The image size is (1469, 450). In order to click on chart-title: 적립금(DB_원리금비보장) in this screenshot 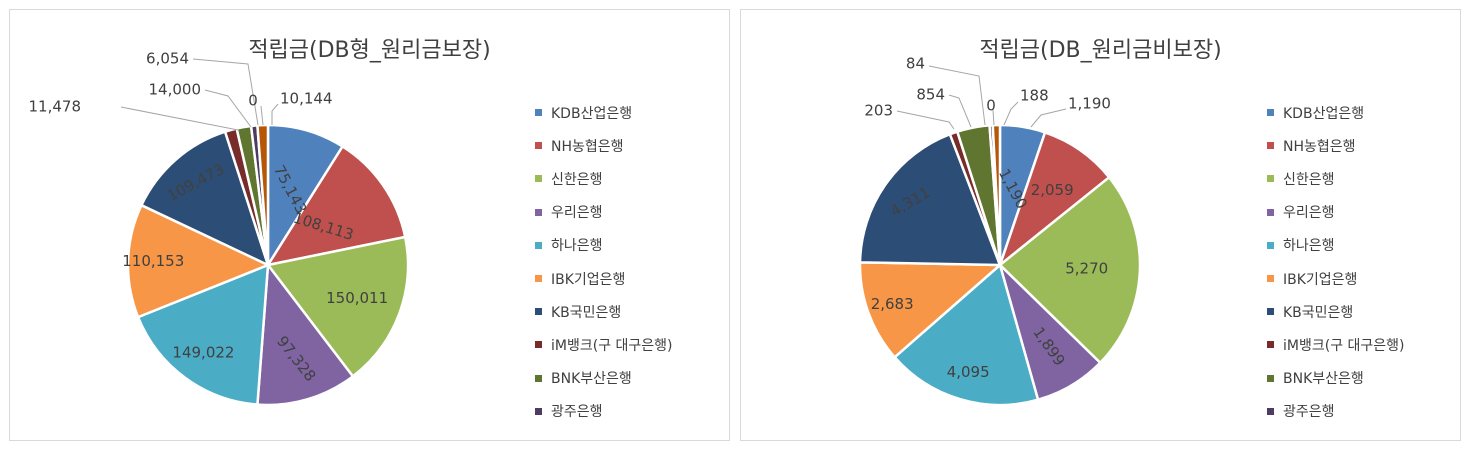, I will do `click(1100, 50)`.